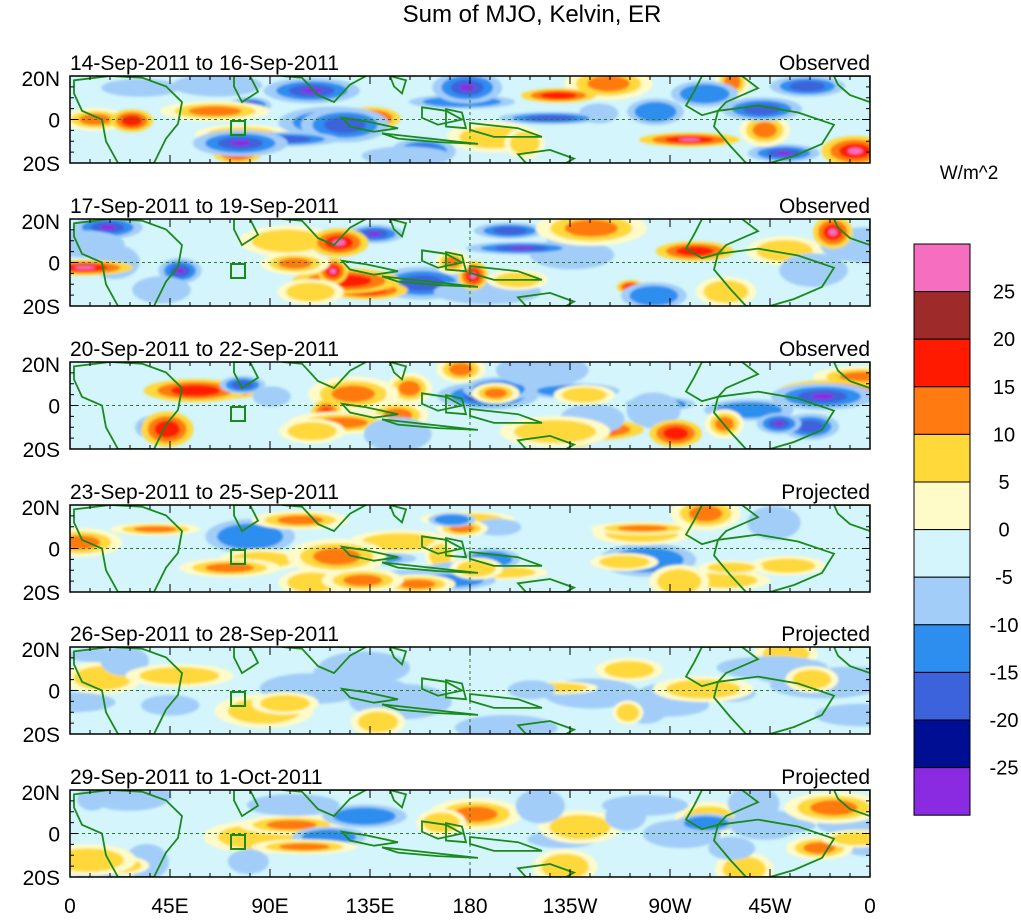 The image size is (1021, 923). I want to click on panel-date-range: 17-Sep-2011 to 19-Sep-2011, so click(204, 206).